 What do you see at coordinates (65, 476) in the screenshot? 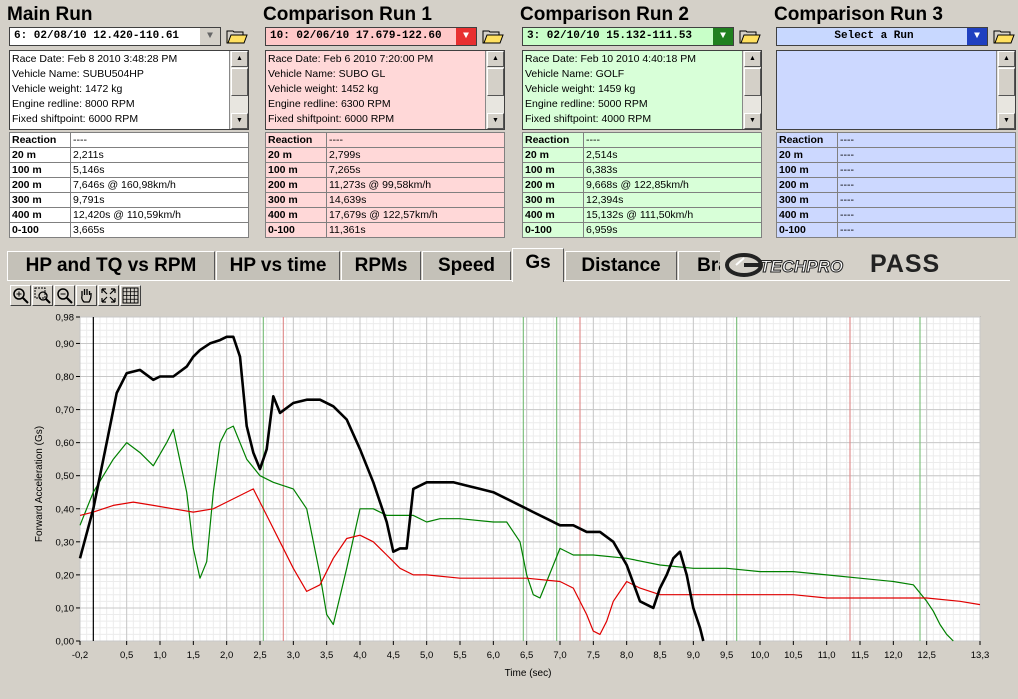
I see `y-tick-label: 0,50` at bounding box center [65, 476].